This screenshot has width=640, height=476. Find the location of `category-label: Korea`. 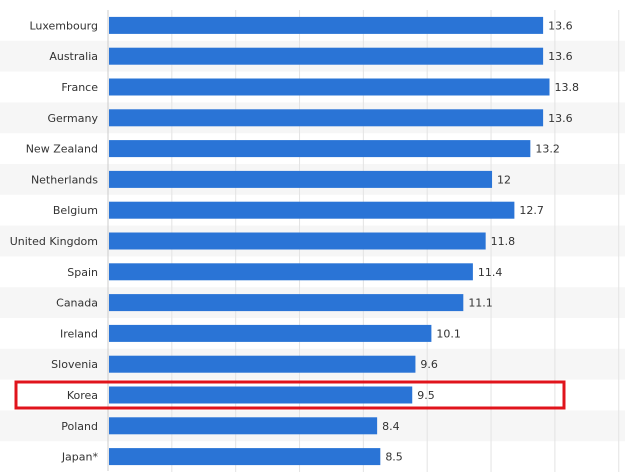

category-label: Korea is located at coordinates (82, 395).